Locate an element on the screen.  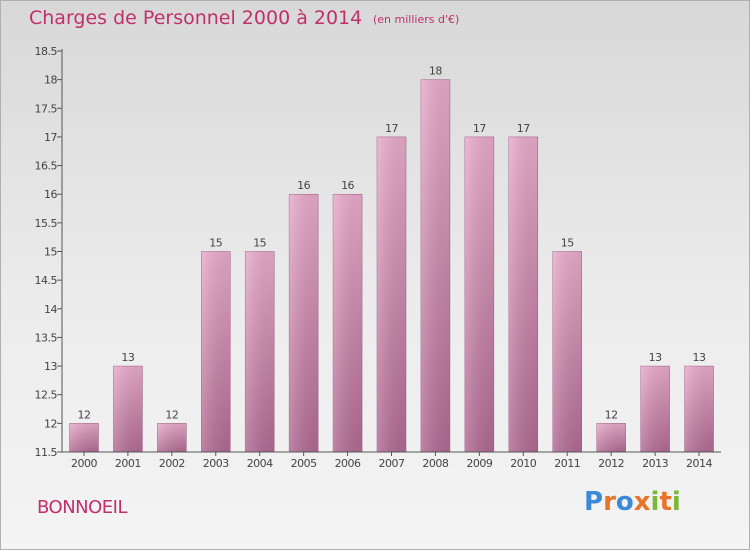
logo-letter: r is located at coordinates (609, 502).